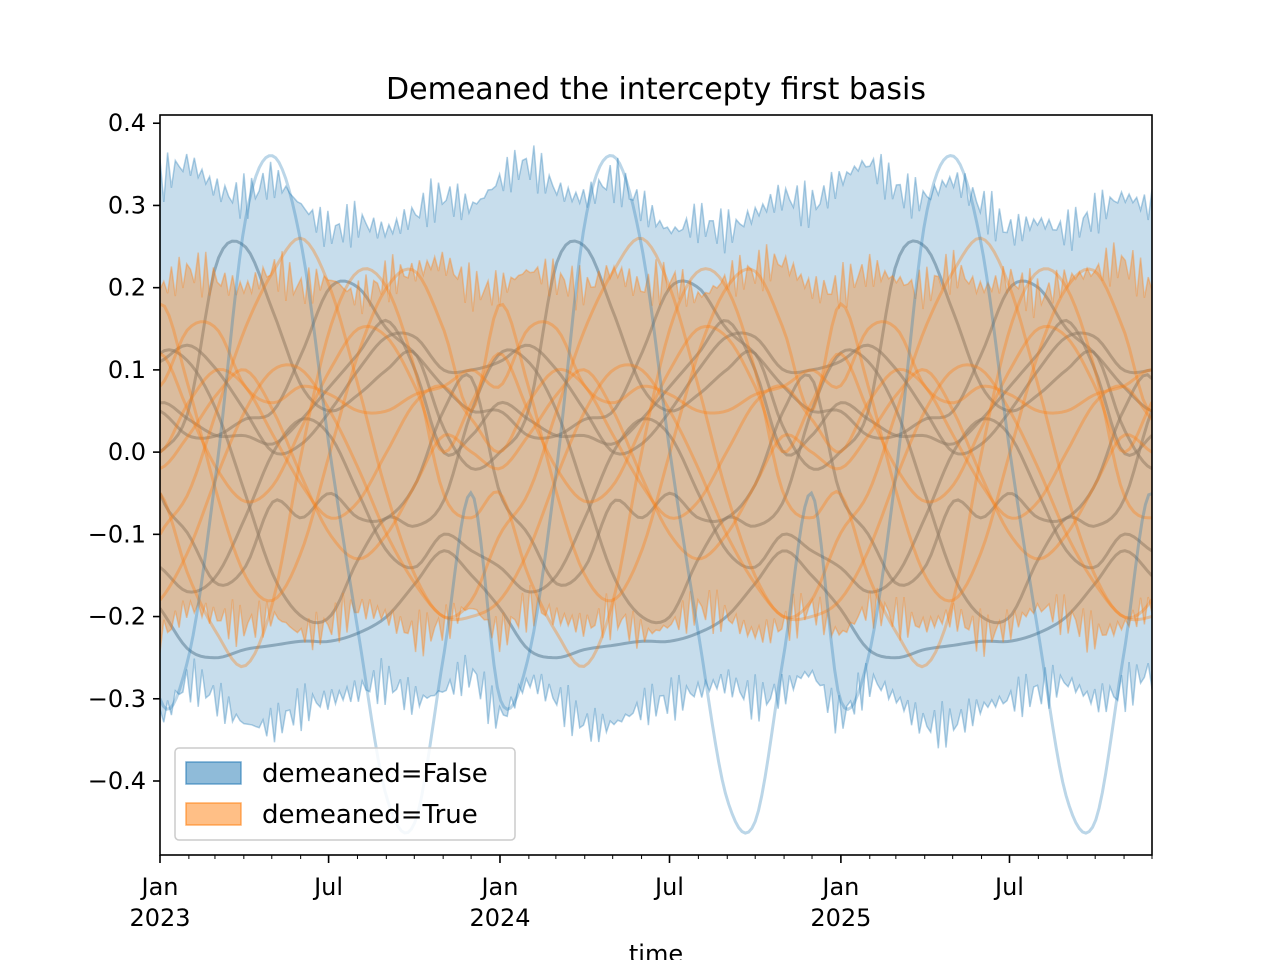 This screenshot has height=960, width=1280. Describe the element at coordinates (656, 89) in the screenshot. I see `chart-title: Demeaned the intercepty first basis` at that location.